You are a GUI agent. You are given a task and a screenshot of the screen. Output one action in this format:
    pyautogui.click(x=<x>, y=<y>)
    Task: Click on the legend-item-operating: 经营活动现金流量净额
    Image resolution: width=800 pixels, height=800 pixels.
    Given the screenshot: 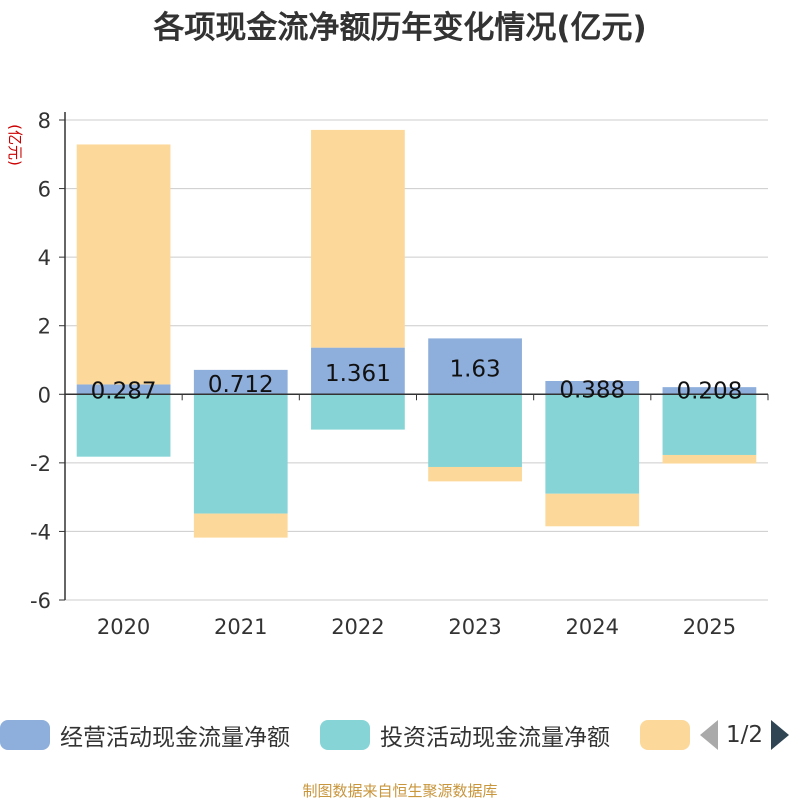 What is the action you would take?
    pyautogui.click(x=145, y=735)
    